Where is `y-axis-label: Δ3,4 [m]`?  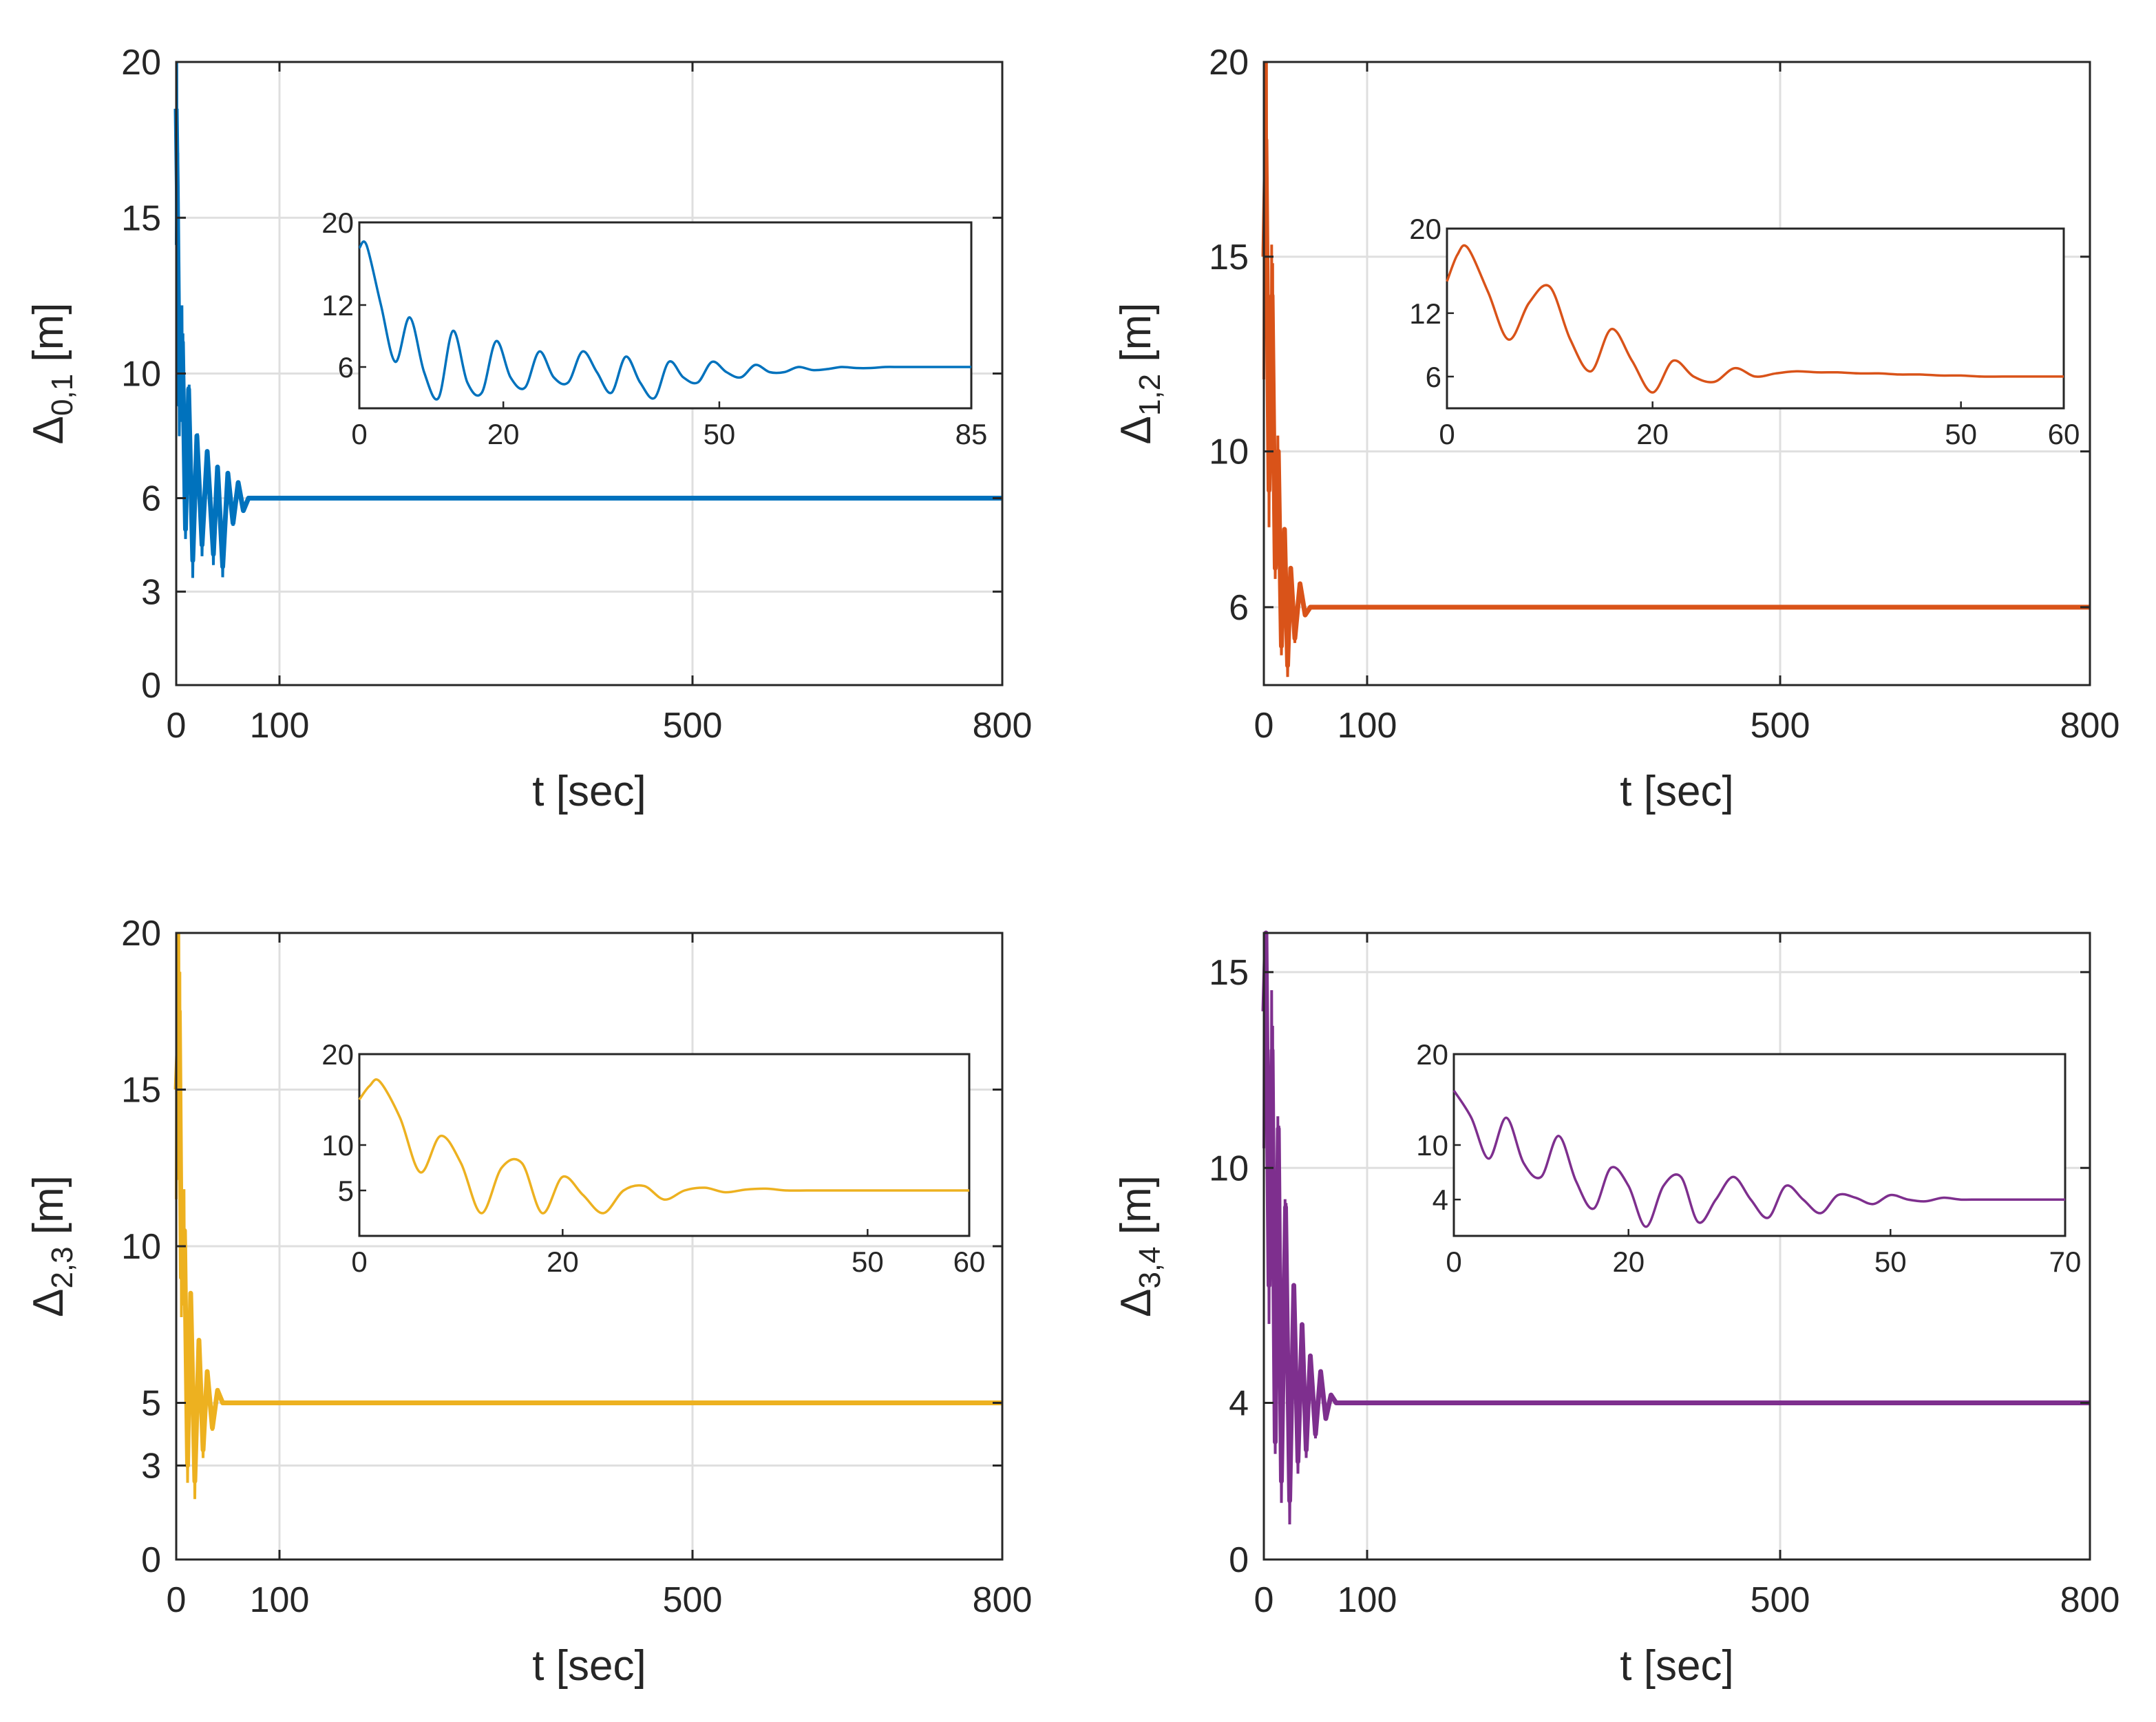
y-axis-label: Δ3,4 [m] is located at coordinates (1139, 1246).